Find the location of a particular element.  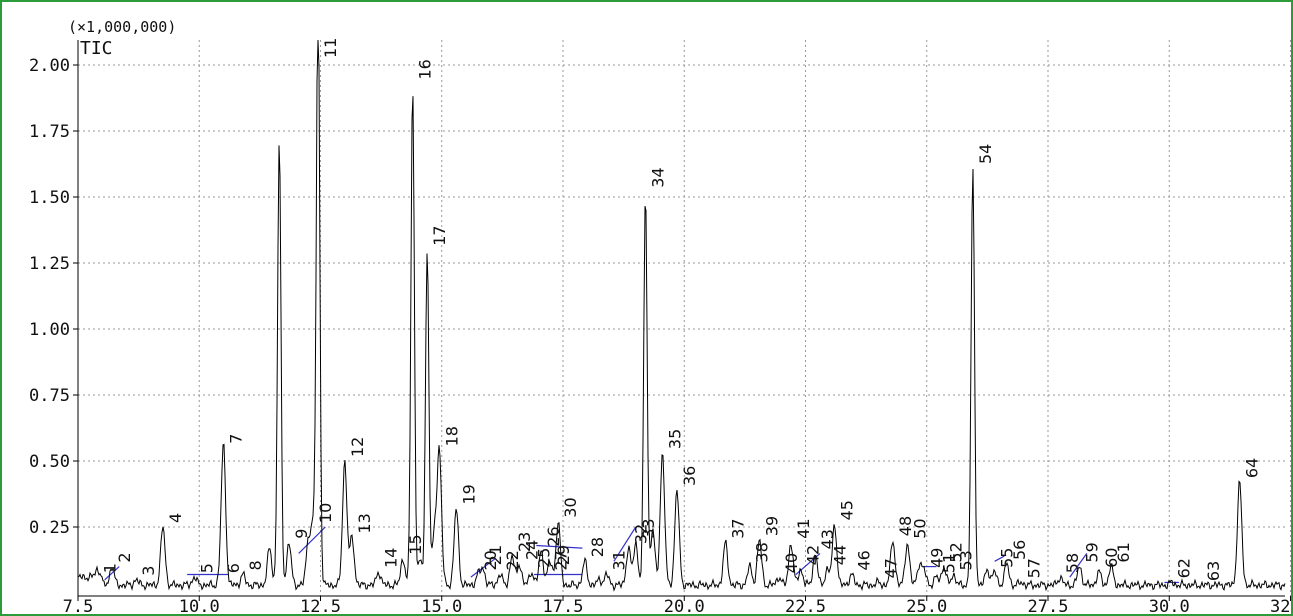

peak-label: 59 is located at coordinates (1092, 552).